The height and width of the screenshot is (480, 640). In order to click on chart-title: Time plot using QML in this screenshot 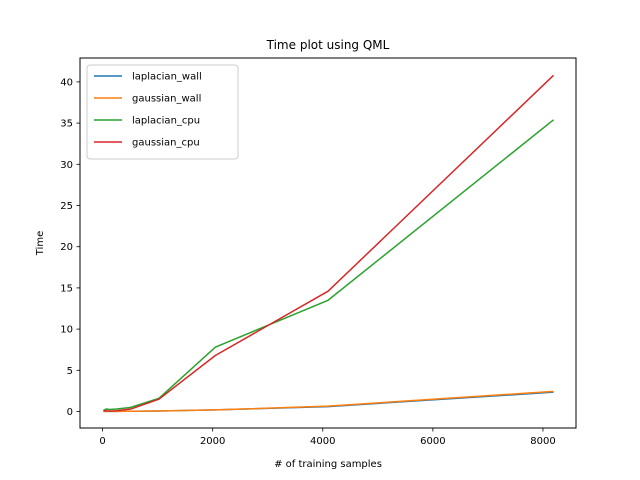, I will do `click(328, 45)`.